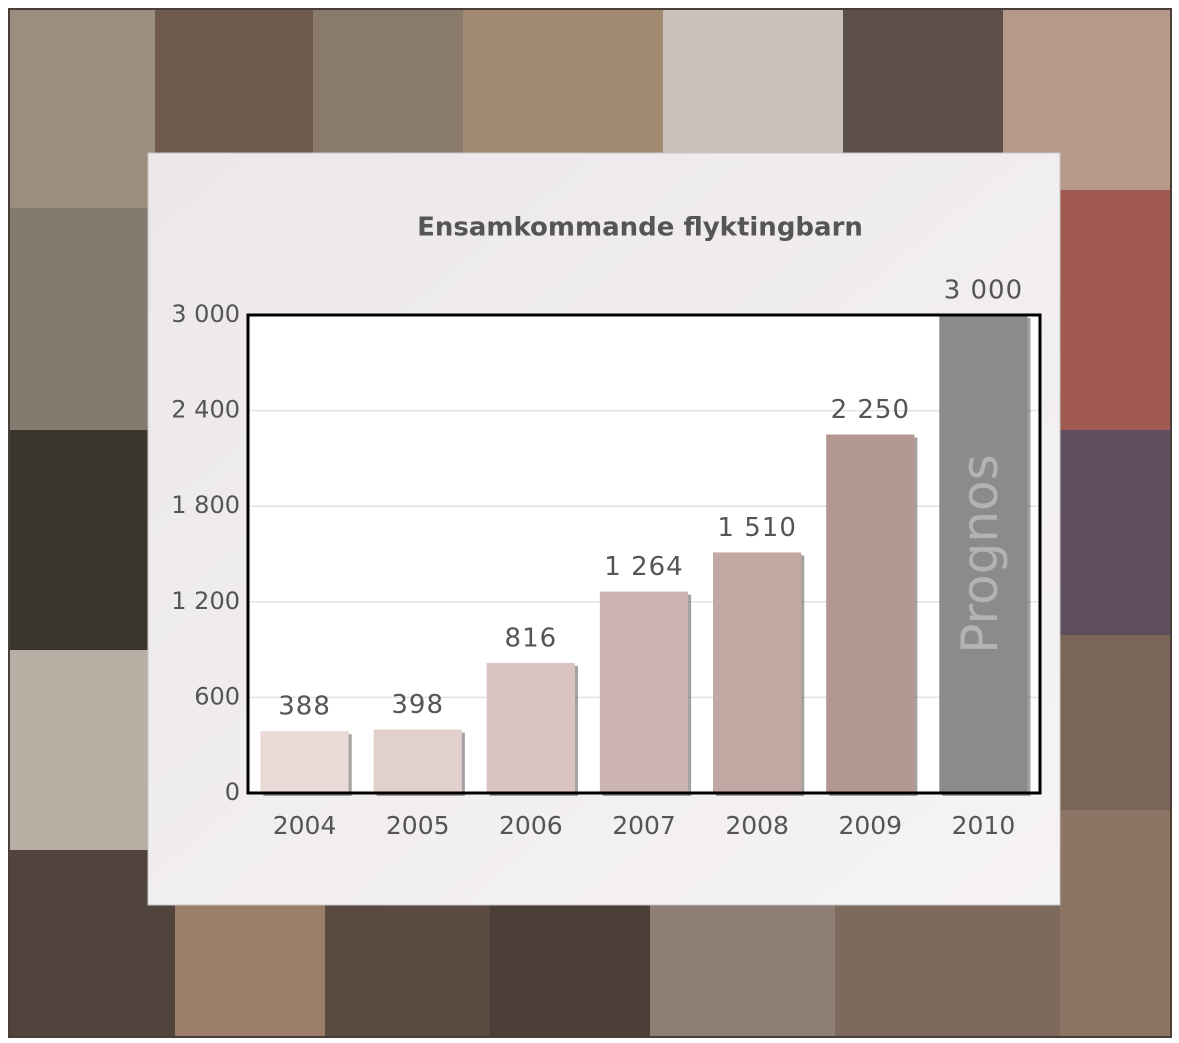 This screenshot has width=1179, height=1043. Describe the element at coordinates (980, 553) in the screenshot. I see `annotation: Prognos` at that location.